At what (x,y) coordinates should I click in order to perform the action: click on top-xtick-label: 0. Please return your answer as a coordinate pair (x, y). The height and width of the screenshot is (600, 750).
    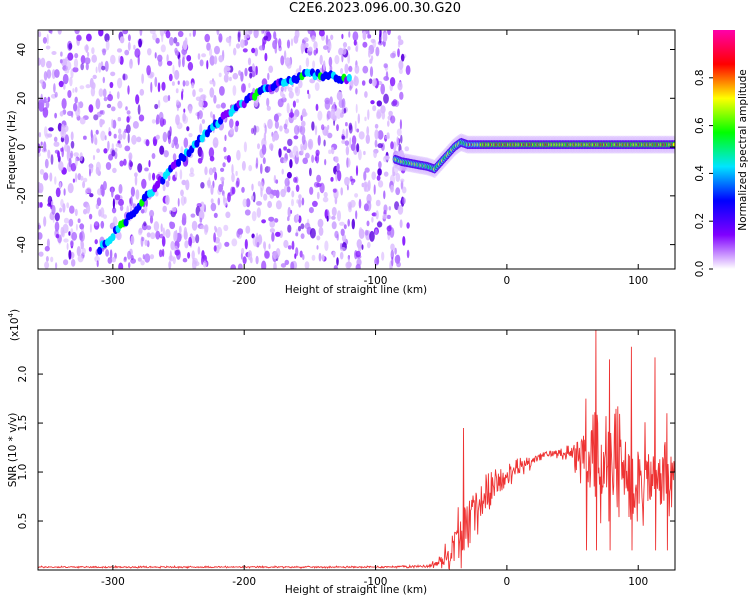
    Looking at the image, I should click on (507, 281).